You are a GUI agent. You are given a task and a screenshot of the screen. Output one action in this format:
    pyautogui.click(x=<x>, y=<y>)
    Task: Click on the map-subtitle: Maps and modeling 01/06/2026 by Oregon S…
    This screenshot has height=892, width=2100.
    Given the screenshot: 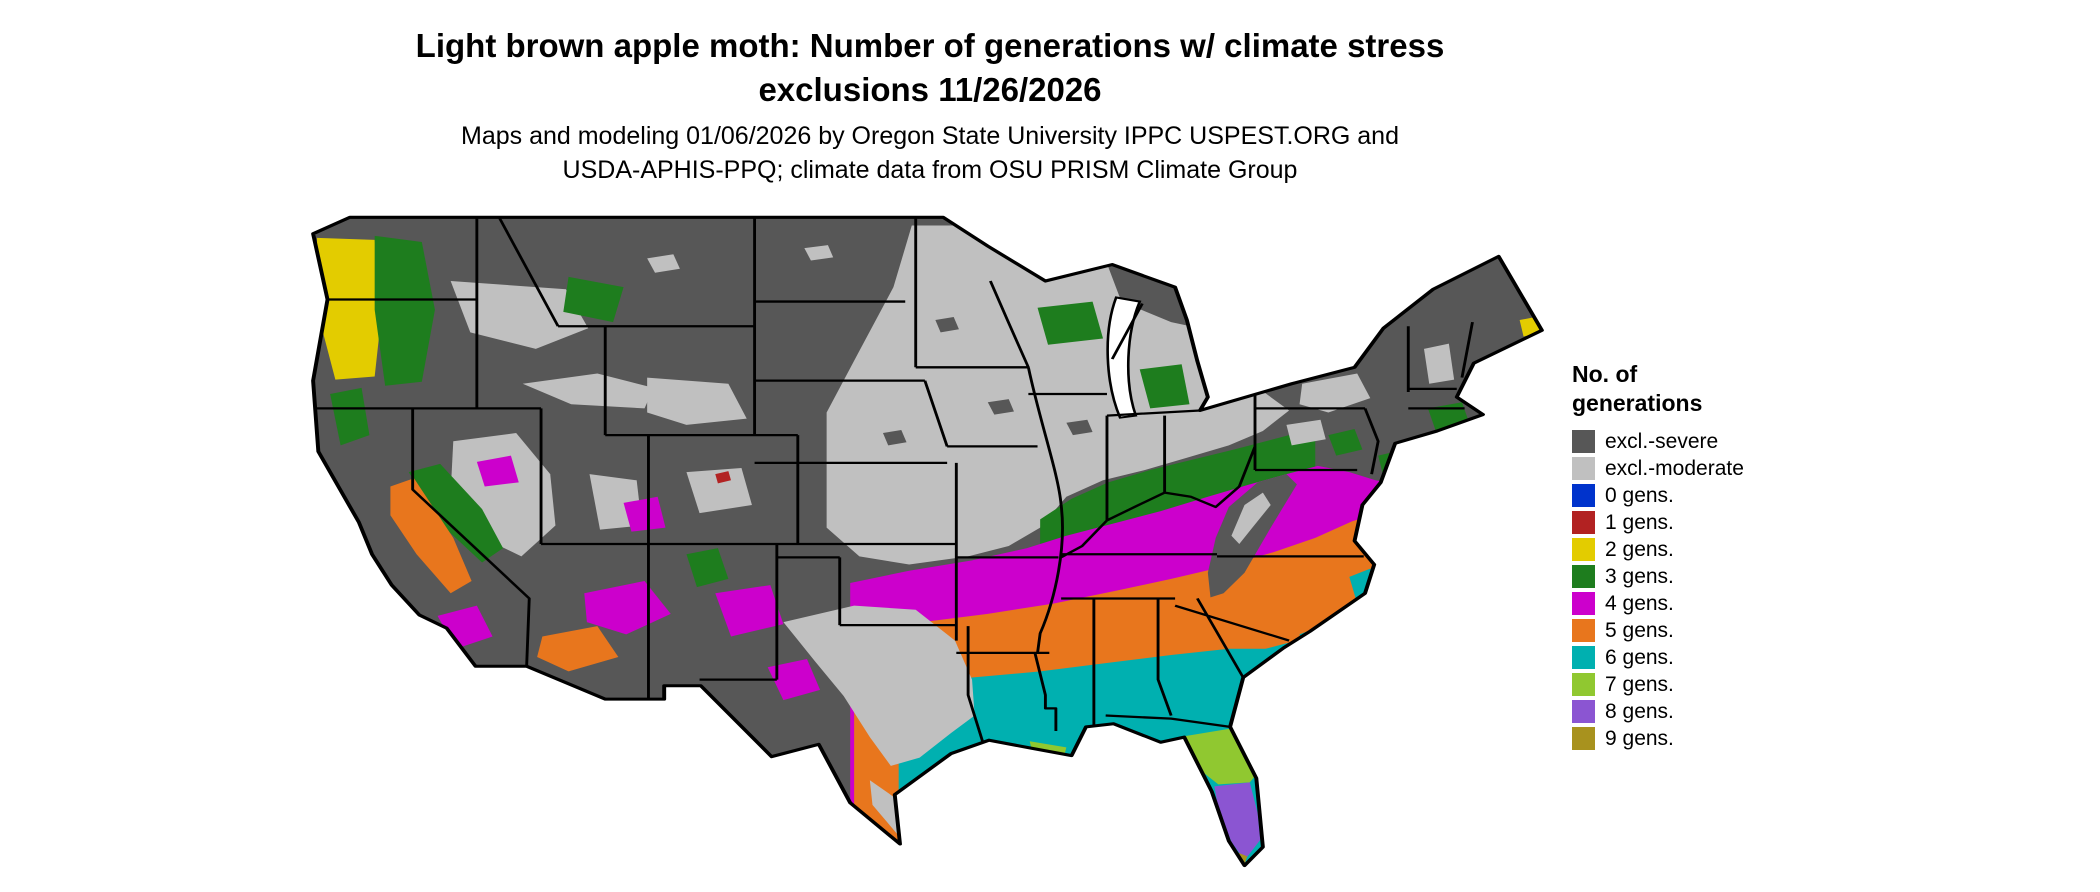 What is the action you would take?
    pyautogui.click(x=930, y=154)
    